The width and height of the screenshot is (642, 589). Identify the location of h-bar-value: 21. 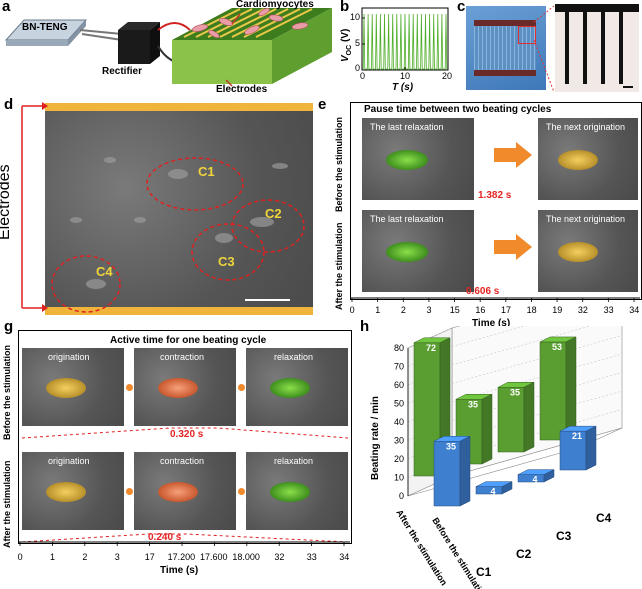
(577, 436).